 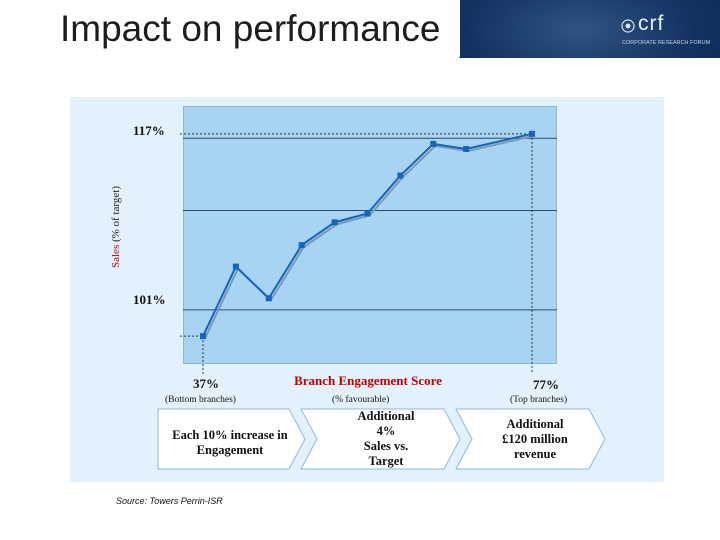 I want to click on x-left-caption: (Bottom branches), so click(x=200, y=400).